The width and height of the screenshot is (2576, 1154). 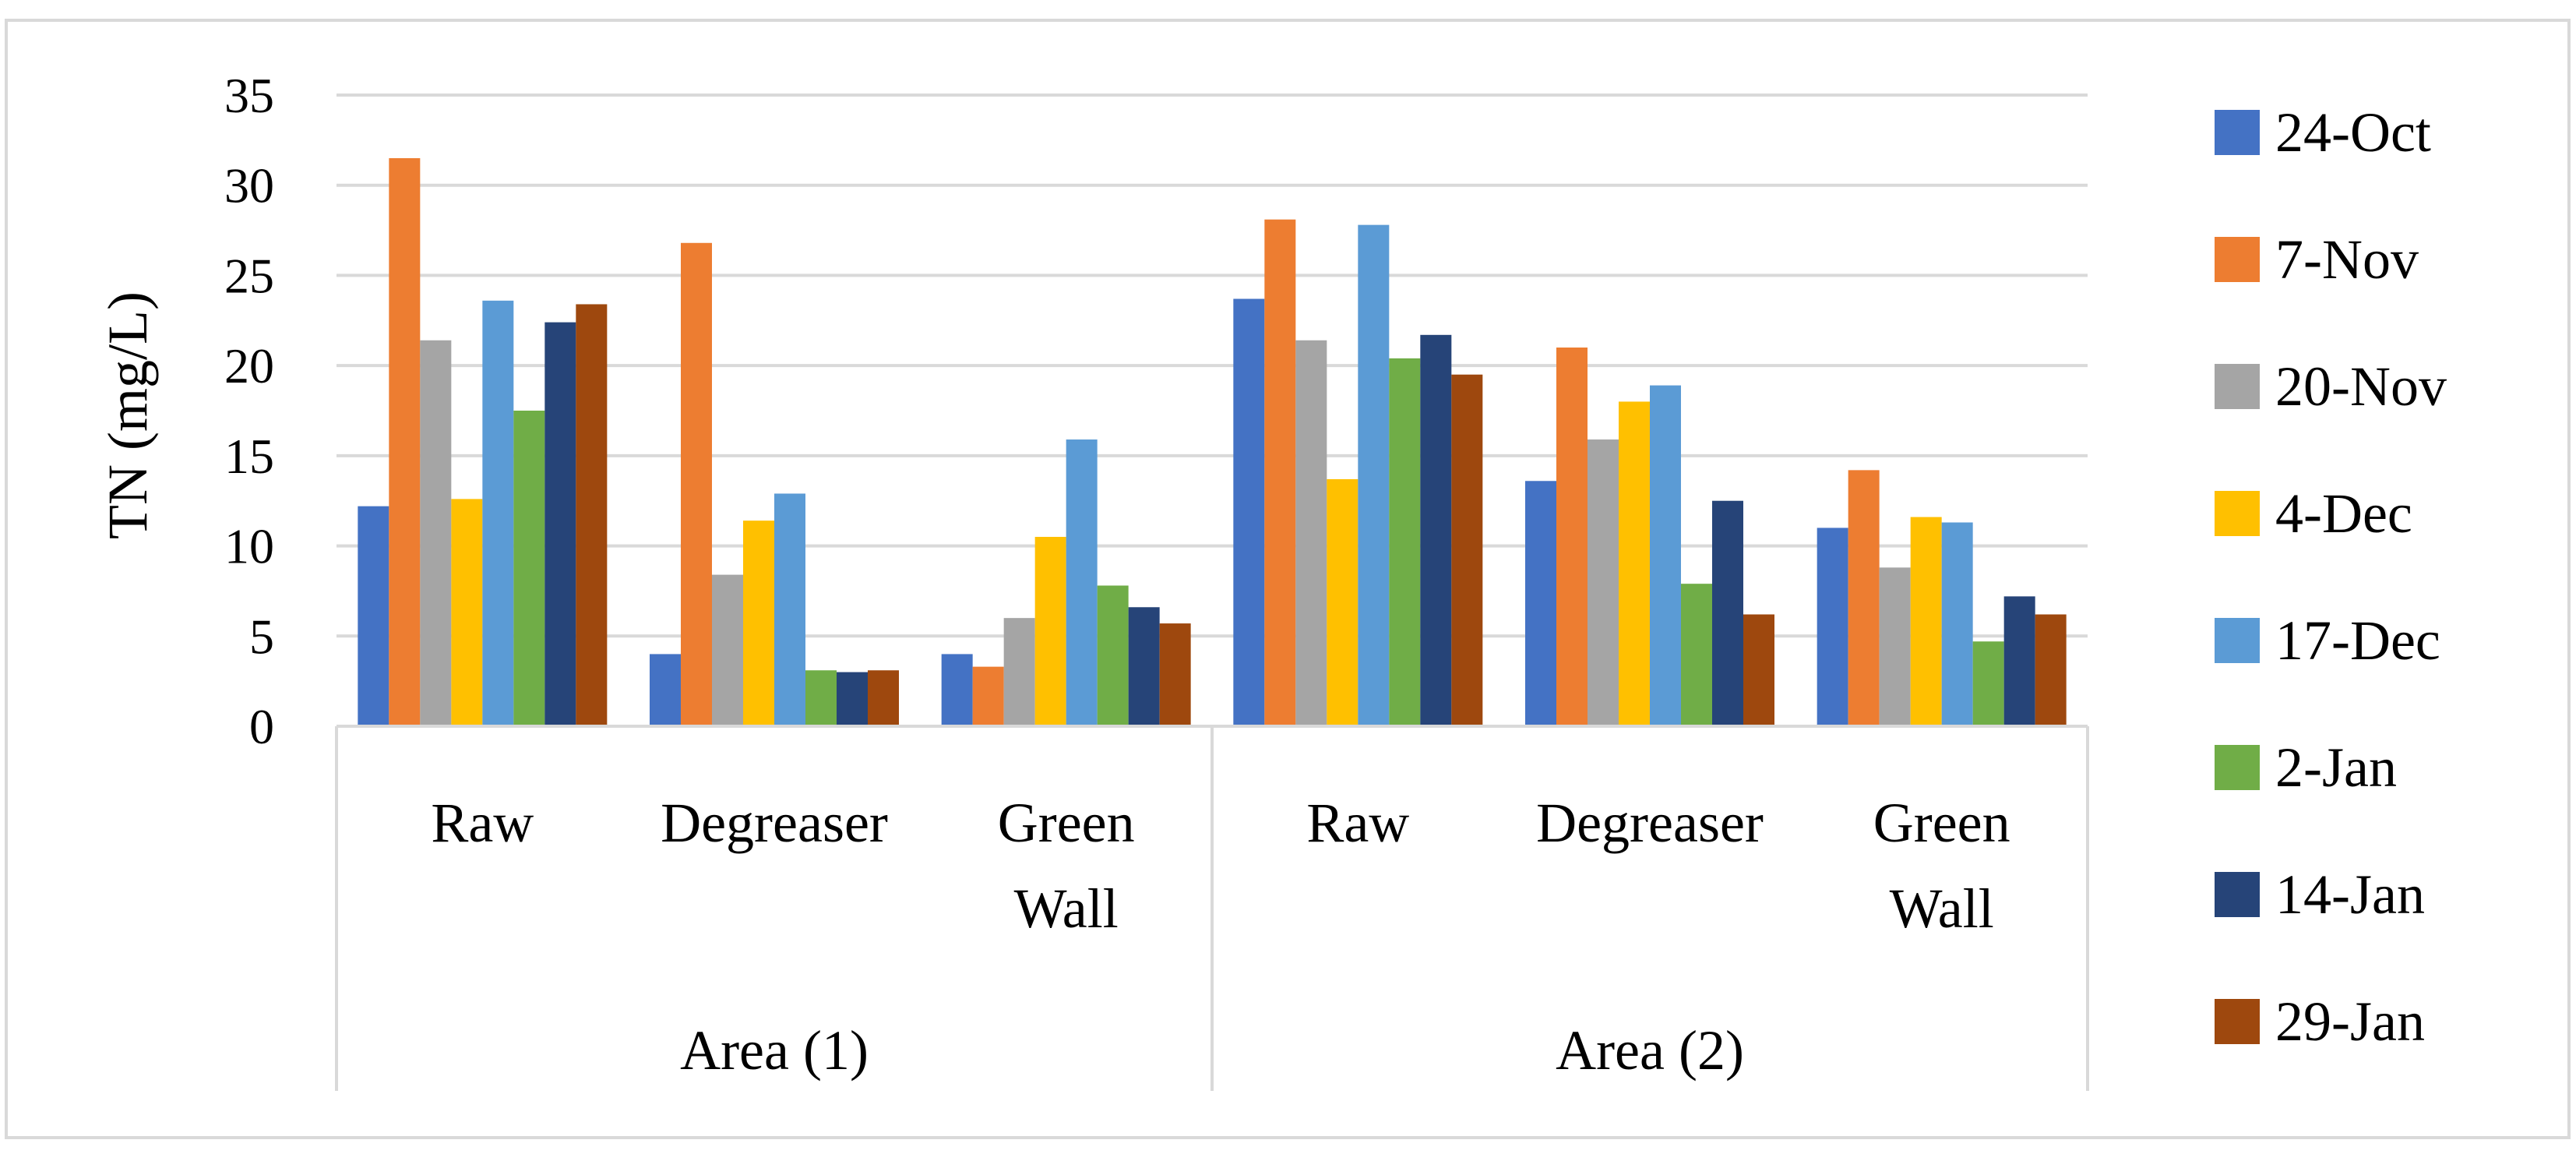 I want to click on legend-label: 2-Jan, so click(x=2336, y=767).